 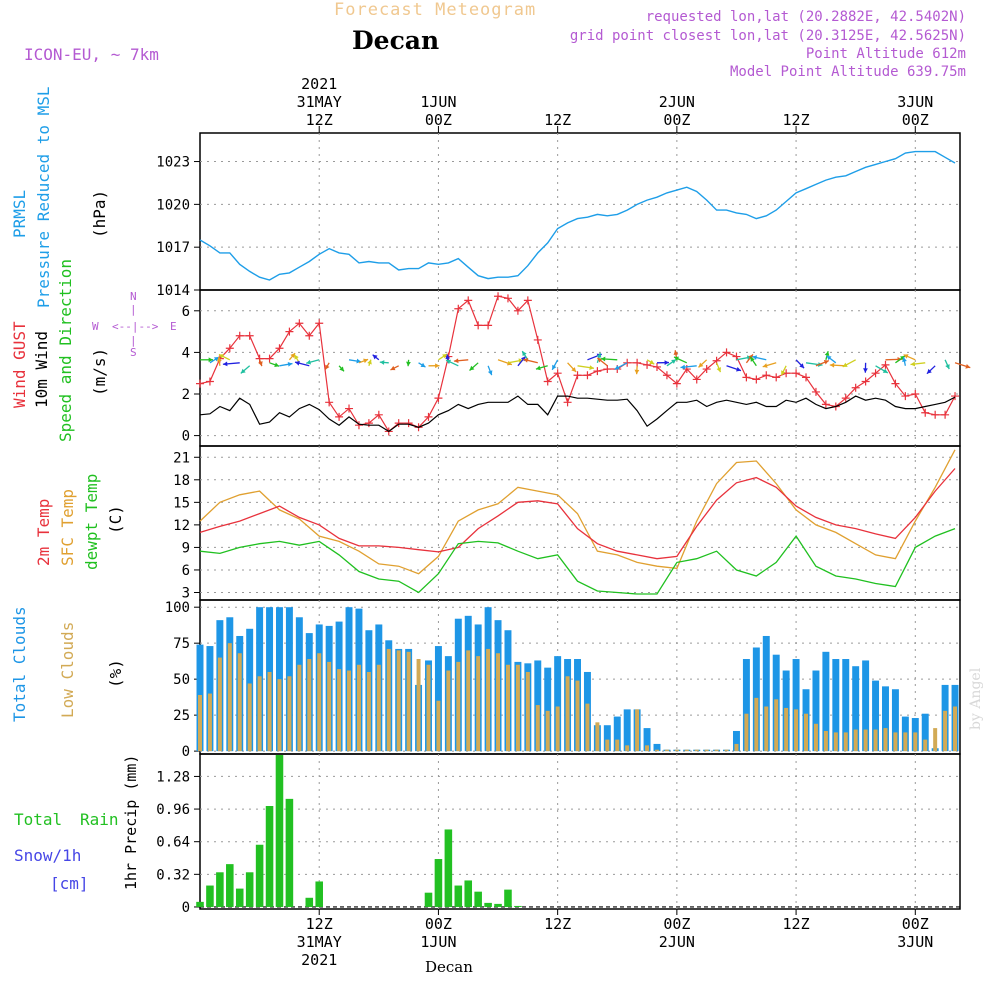 I want to click on y-tick-label: 4, so click(x=186, y=353).